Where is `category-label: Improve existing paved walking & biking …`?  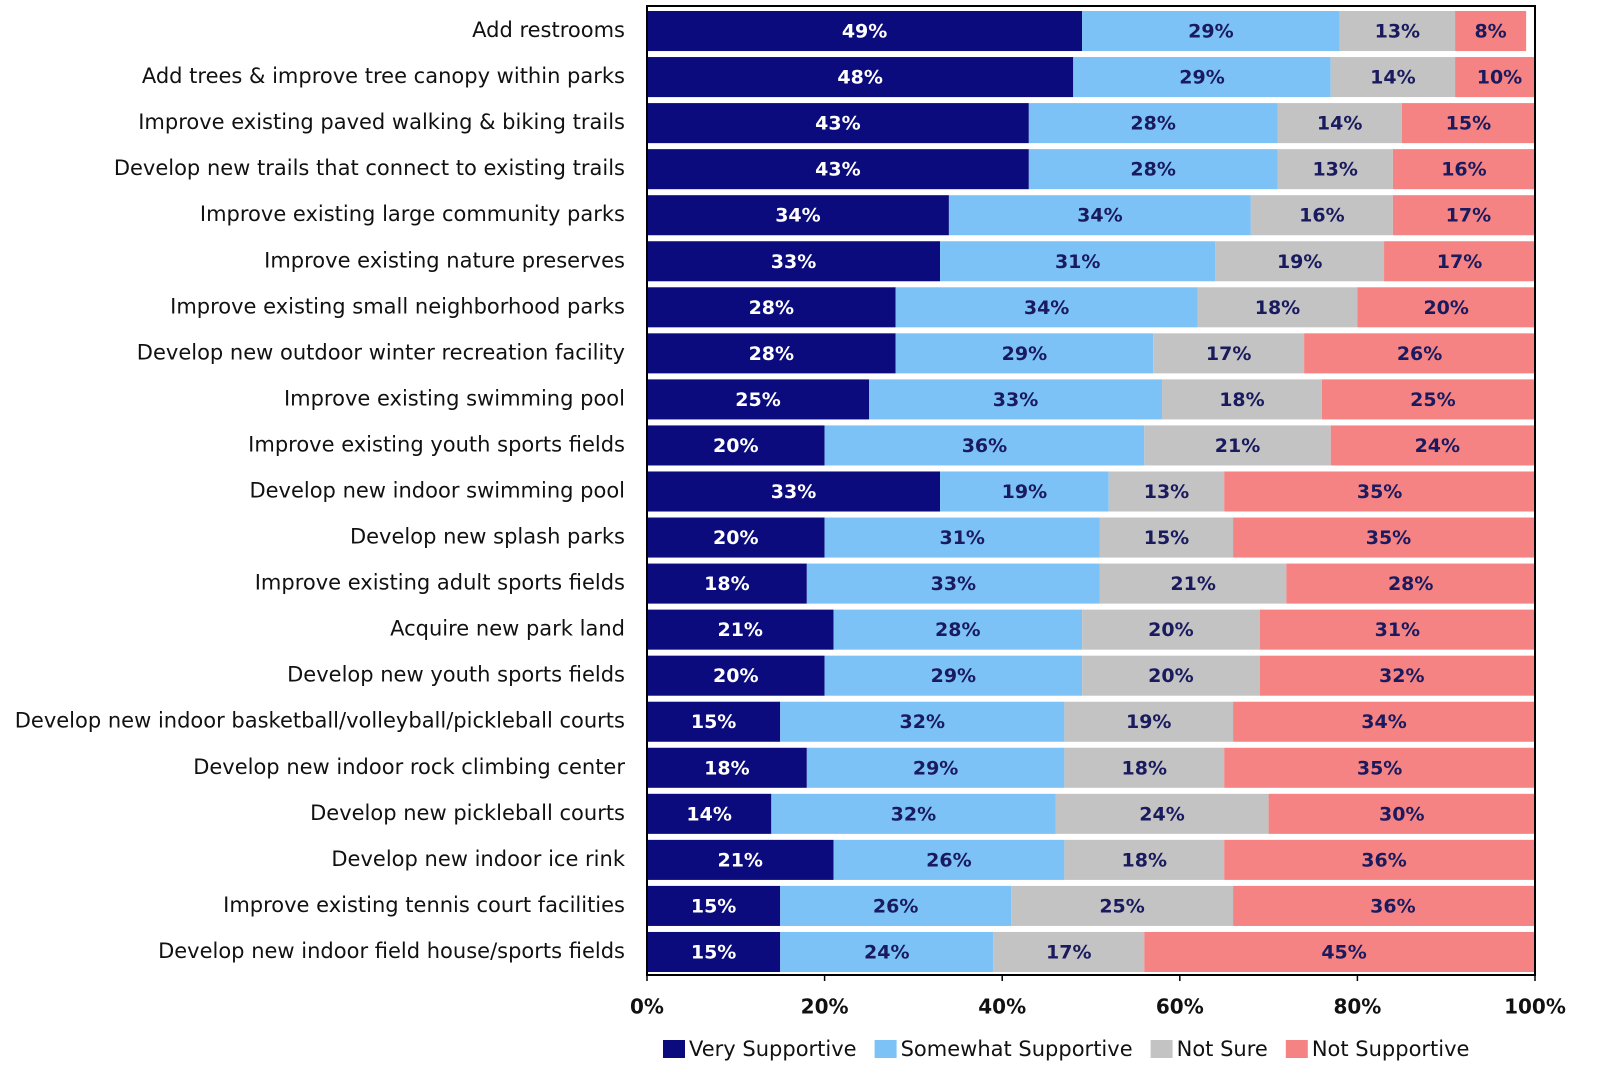
category-label: Improve existing paved walking & biking … is located at coordinates (381, 122).